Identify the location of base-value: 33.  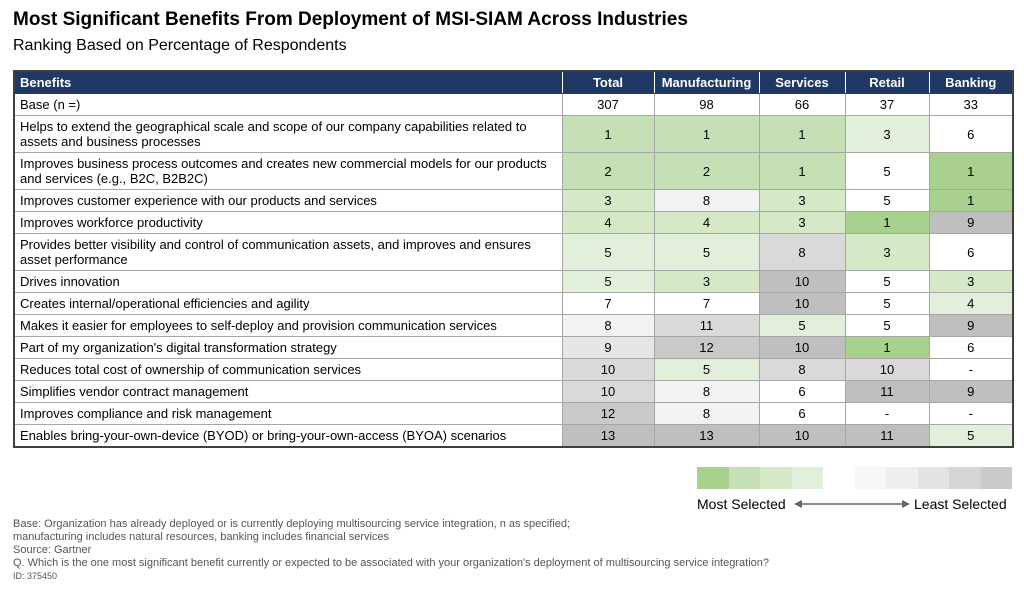
(971, 104).